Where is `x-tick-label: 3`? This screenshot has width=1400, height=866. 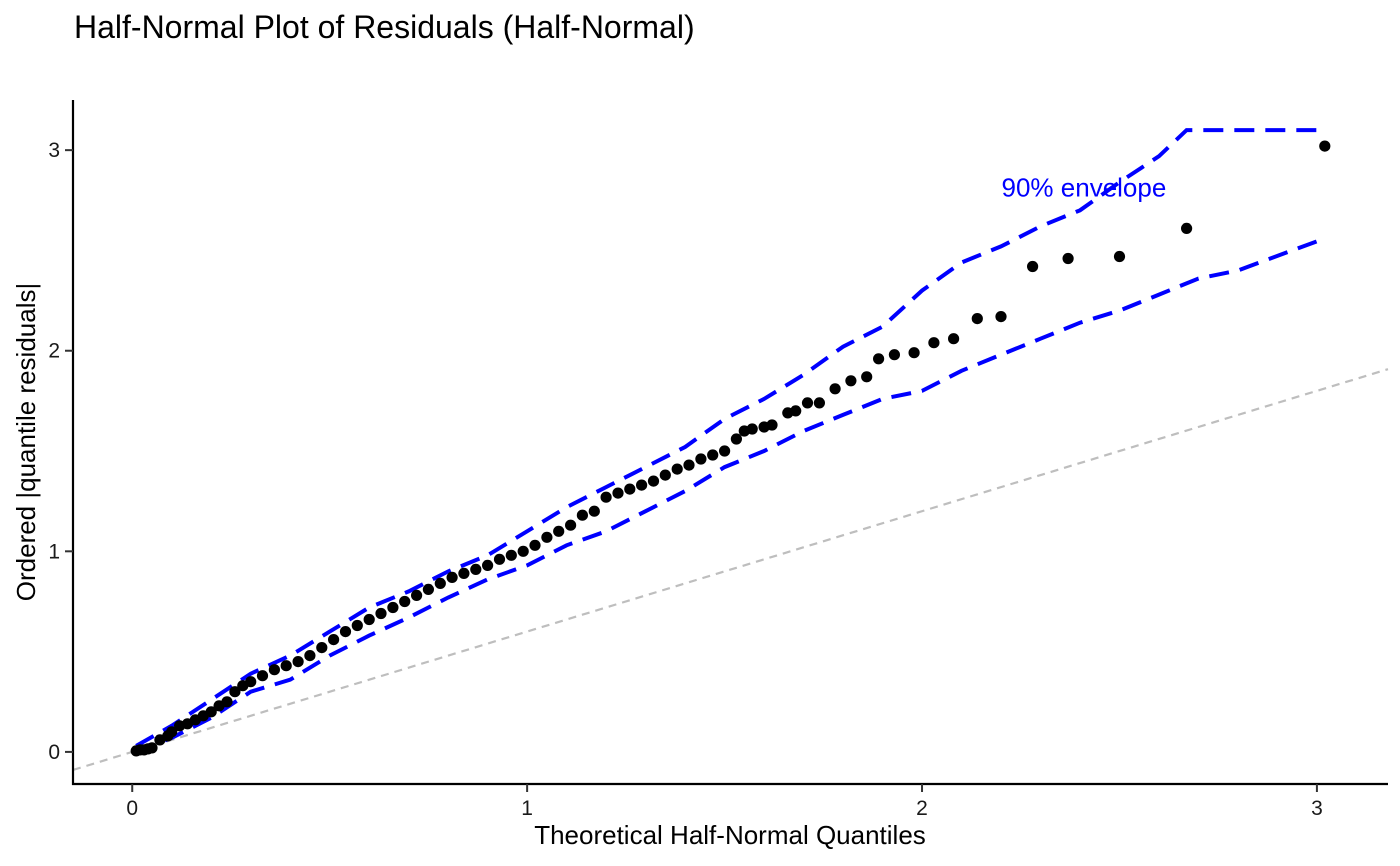
x-tick-label: 3 is located at coordinates (1317, 808).